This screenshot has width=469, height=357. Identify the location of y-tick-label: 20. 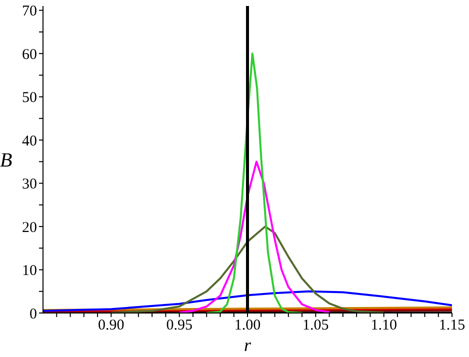
(29, 228).